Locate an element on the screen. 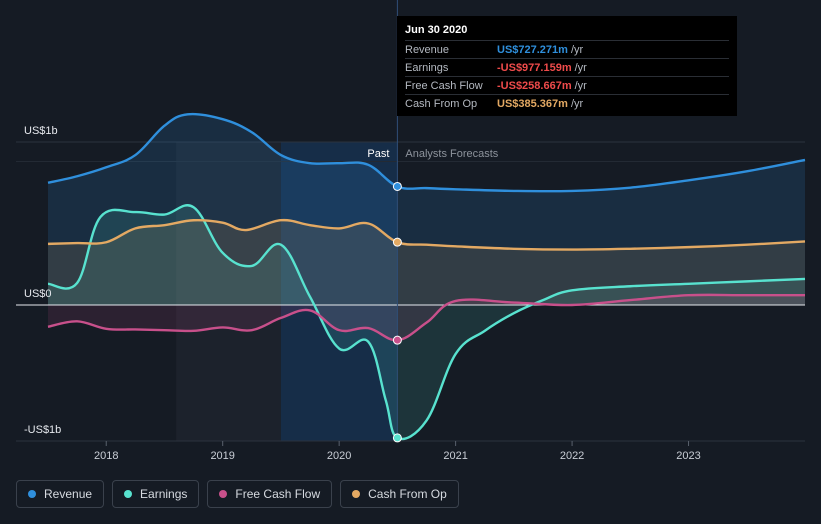  legend-item-free-cash-flow: Free Cash Flow is located at coordinates (270, 494).